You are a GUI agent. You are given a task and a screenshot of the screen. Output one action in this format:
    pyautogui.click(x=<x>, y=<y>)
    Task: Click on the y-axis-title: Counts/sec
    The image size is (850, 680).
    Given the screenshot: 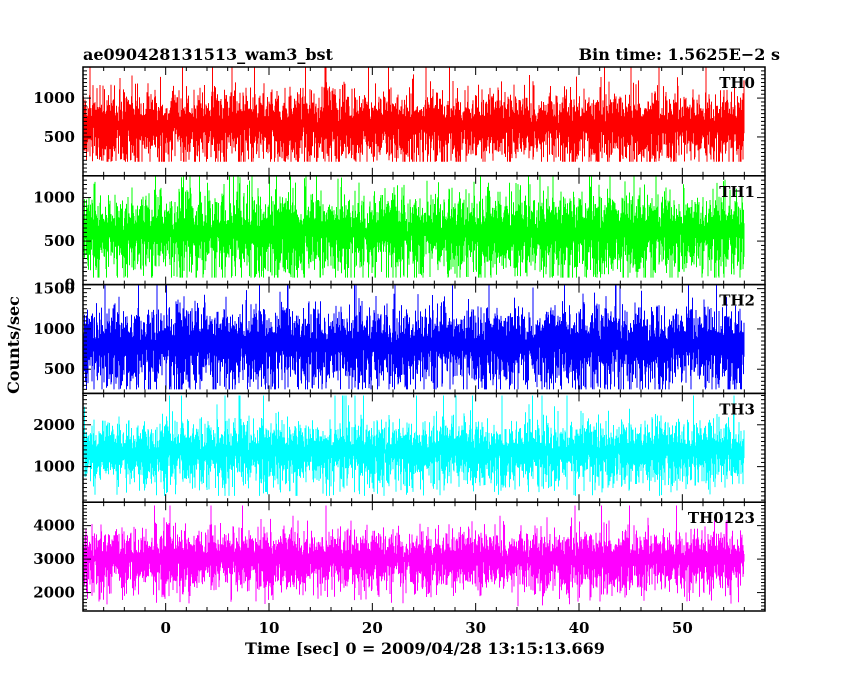 What is the action you would take?
    pyautogui.click(x=13, y=345)
    